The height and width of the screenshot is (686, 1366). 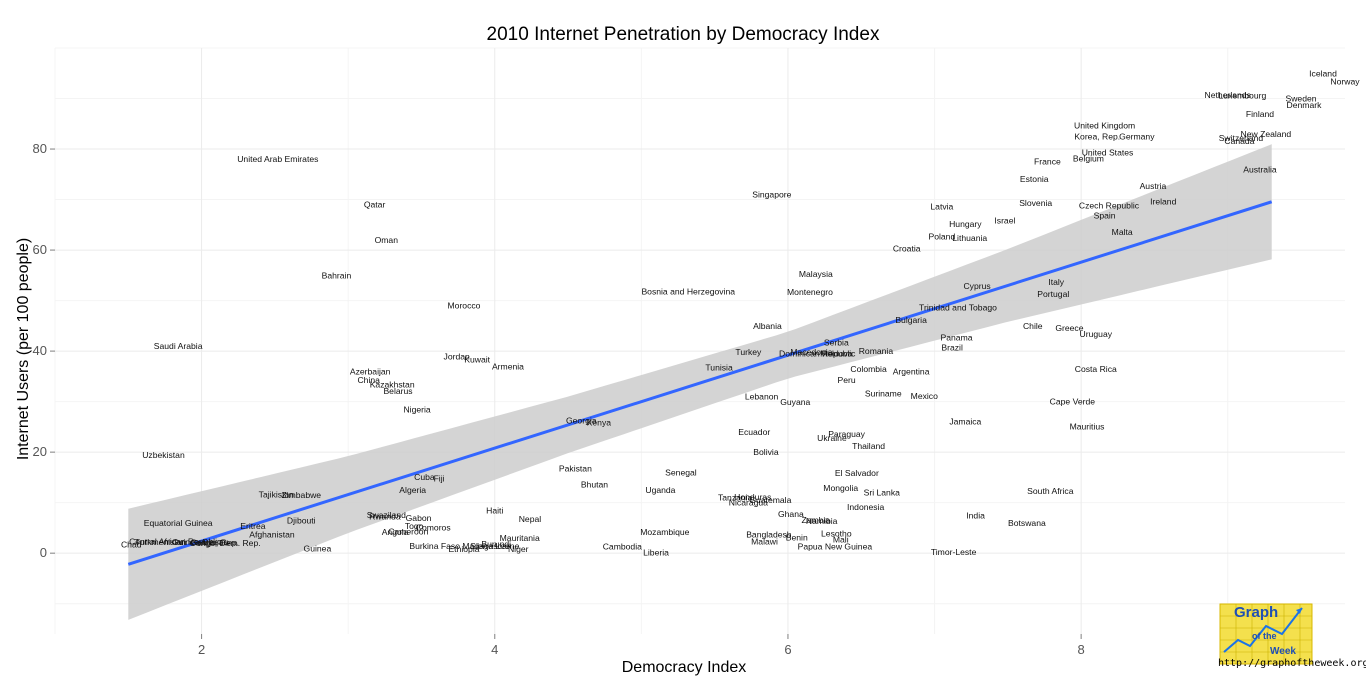 I want to click on point-label: Indonesia, so click(x=865, y=507).